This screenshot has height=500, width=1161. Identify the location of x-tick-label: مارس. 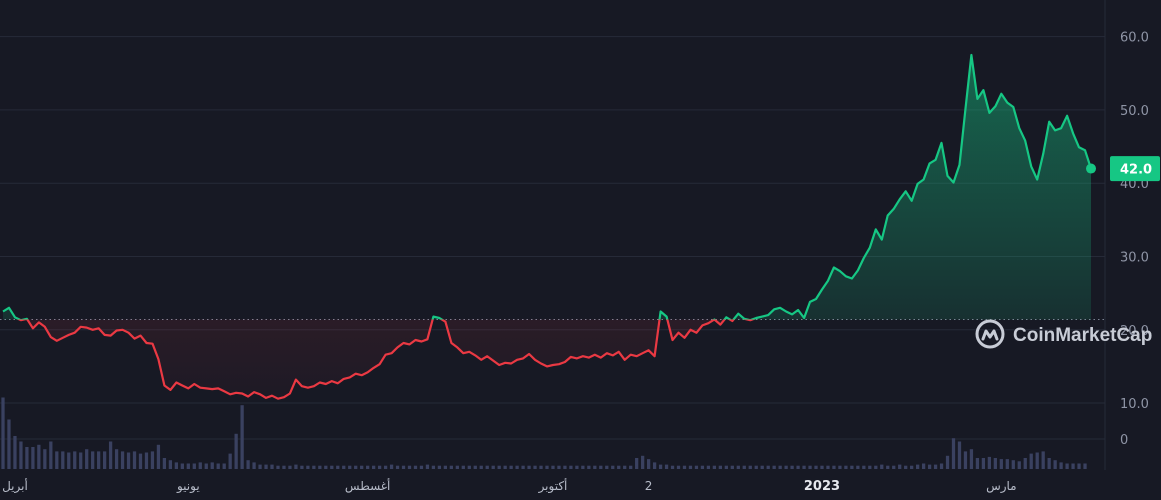
(1001, 486).